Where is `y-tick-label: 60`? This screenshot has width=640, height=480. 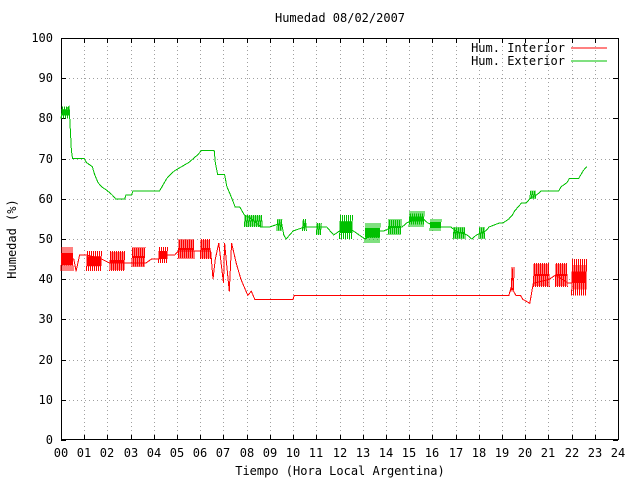 y-tick-label: 60 is located at coordinates (46, 199).